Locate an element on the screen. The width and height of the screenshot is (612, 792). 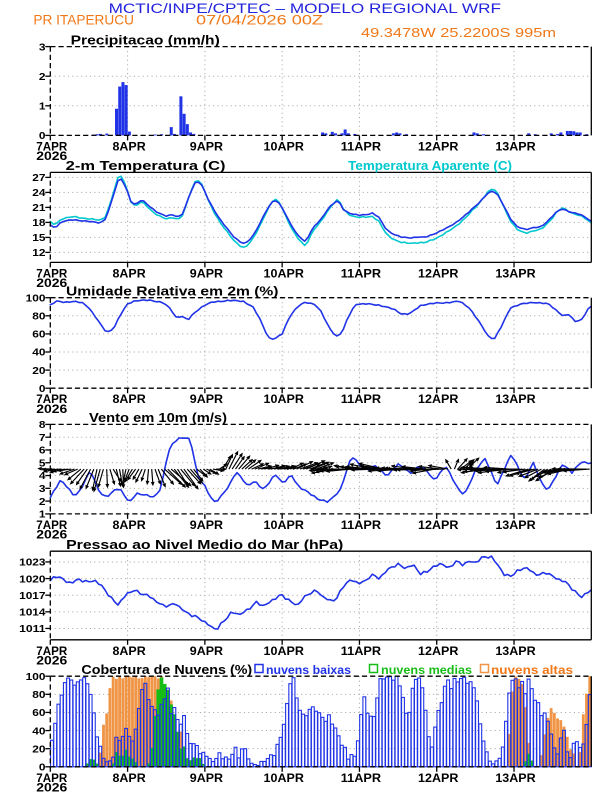
svg-text: 15 is located at coordinates (38, 238).